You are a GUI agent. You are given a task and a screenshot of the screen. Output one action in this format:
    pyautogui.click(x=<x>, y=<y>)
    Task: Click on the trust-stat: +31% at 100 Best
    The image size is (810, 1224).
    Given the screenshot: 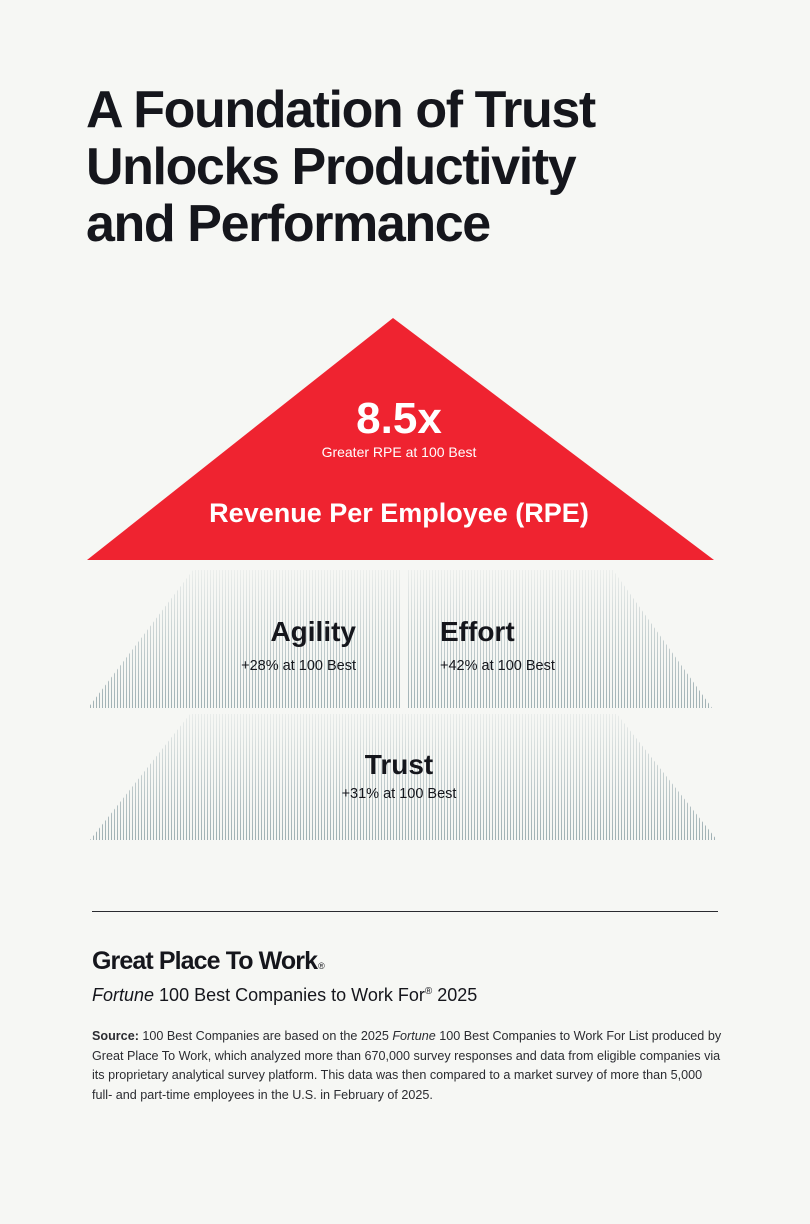 What is the action you would take?
    pyautogui.click(x=399, y=794)
    